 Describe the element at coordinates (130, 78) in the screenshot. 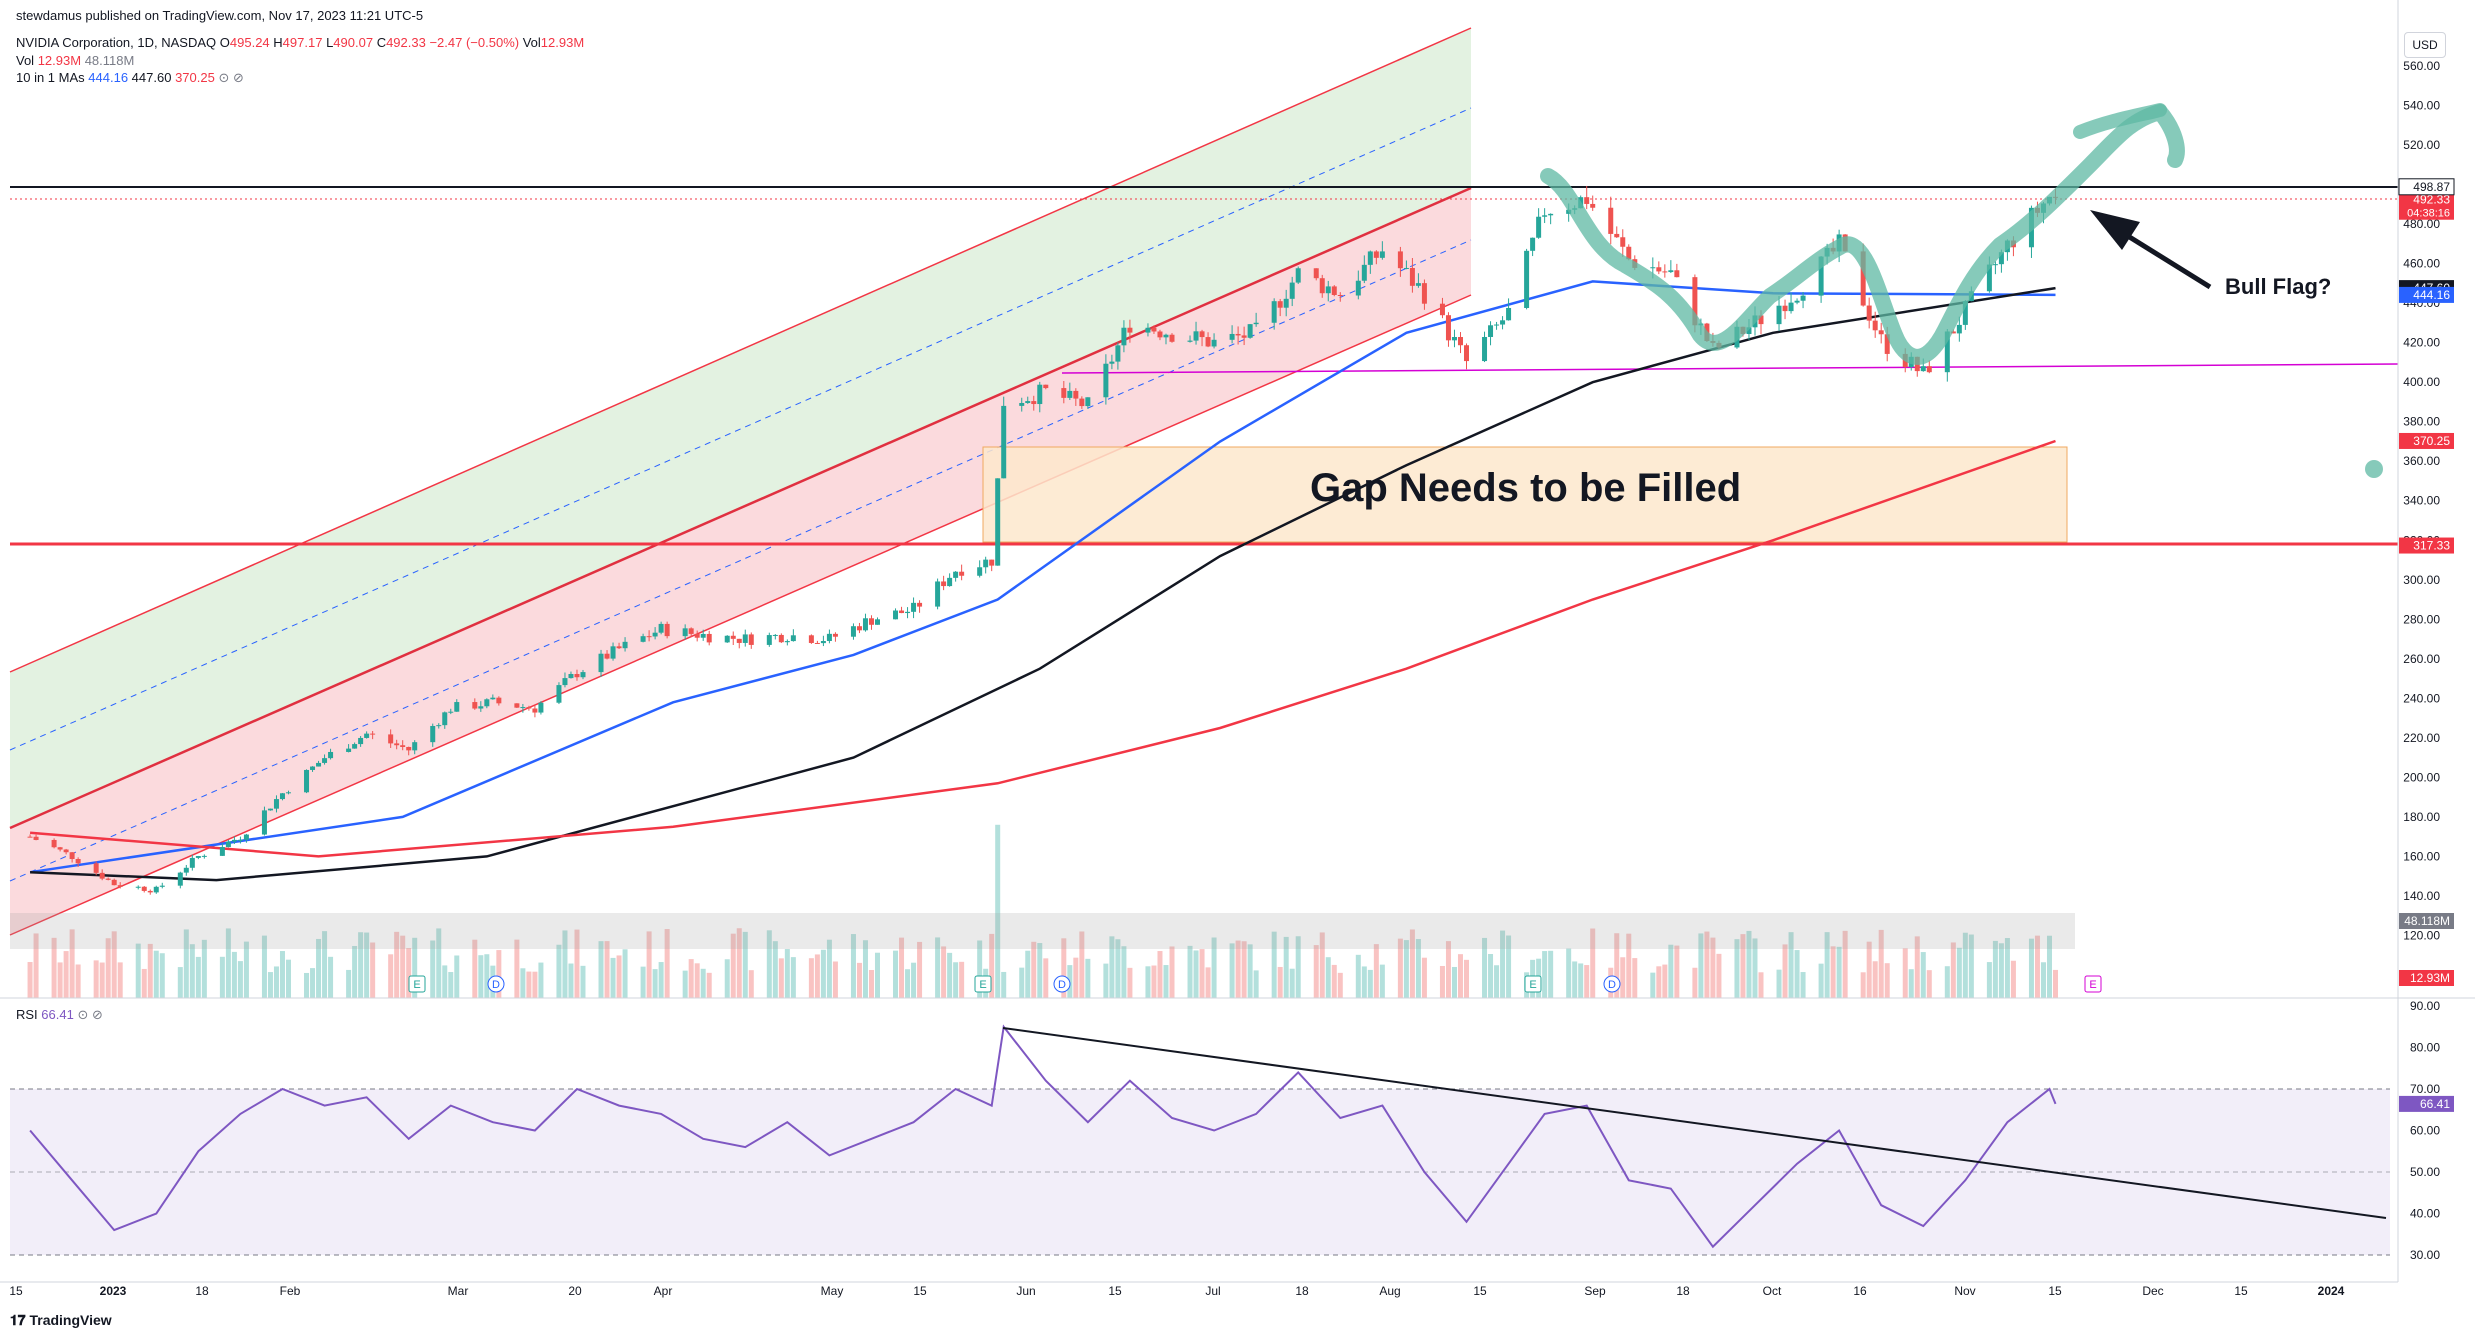

I see `ma-legend-row: 10 in 1 MAs 444.16 447.60 370.25 ⊙ ⊘` at that location.